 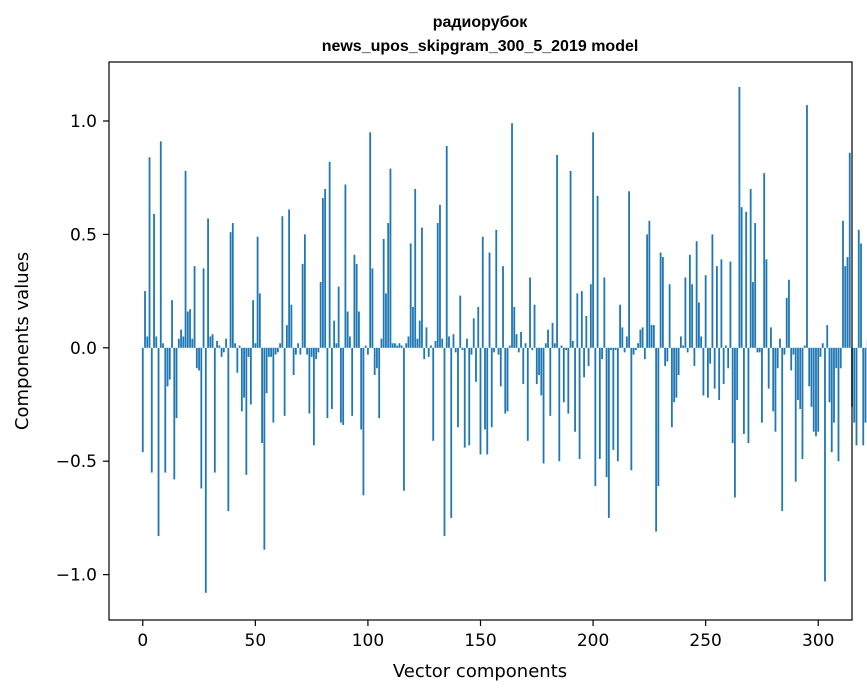 I want to click on y-tick-label: 0.0, so click(x=83, y=349).